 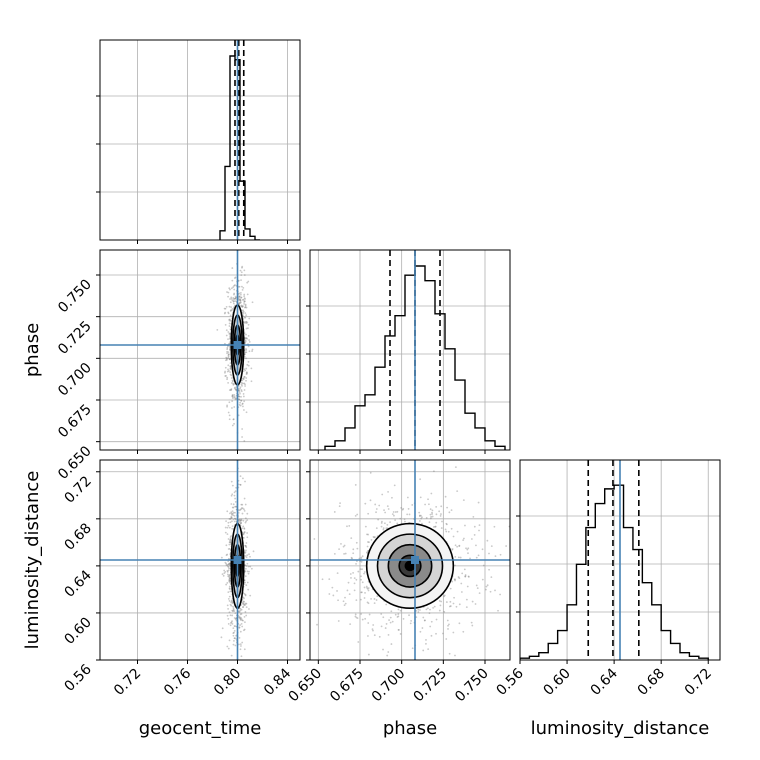 I want to click on histogram-geocent_time, so click(x=239, y=147).